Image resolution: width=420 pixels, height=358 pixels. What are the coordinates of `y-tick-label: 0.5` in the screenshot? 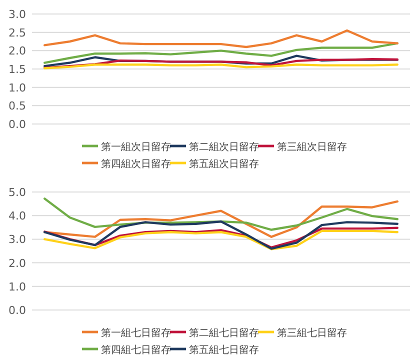 It's located at (17, 106).